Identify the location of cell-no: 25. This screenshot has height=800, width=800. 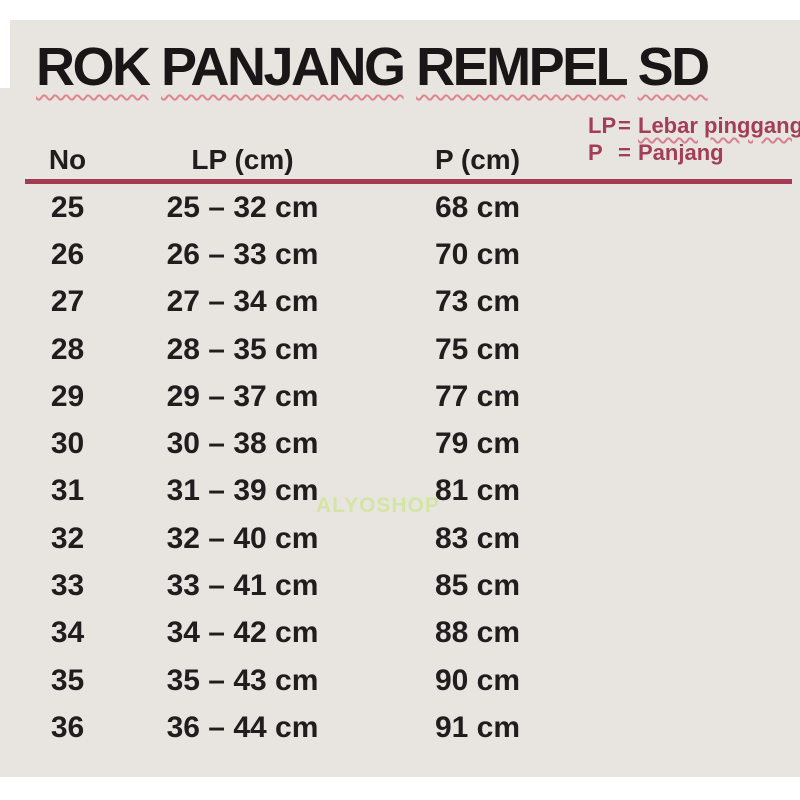
(67, 207).